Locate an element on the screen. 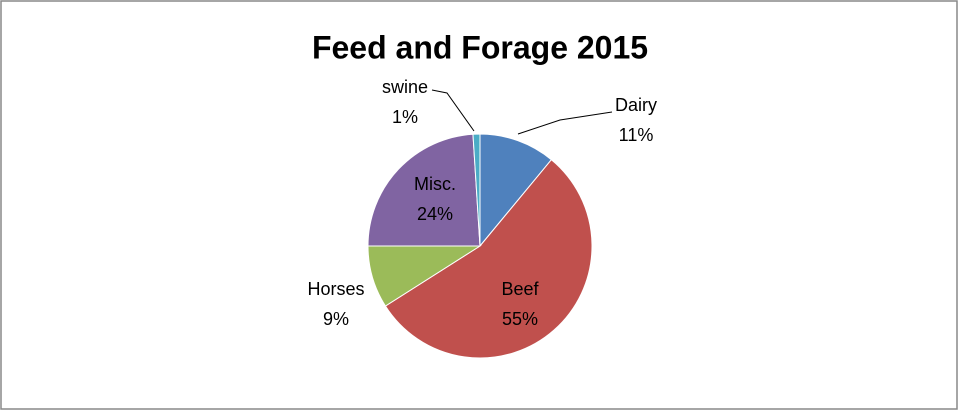 This screenshot has width=959, height=411. slice-label: Beef is located at coordinates (520, 289).